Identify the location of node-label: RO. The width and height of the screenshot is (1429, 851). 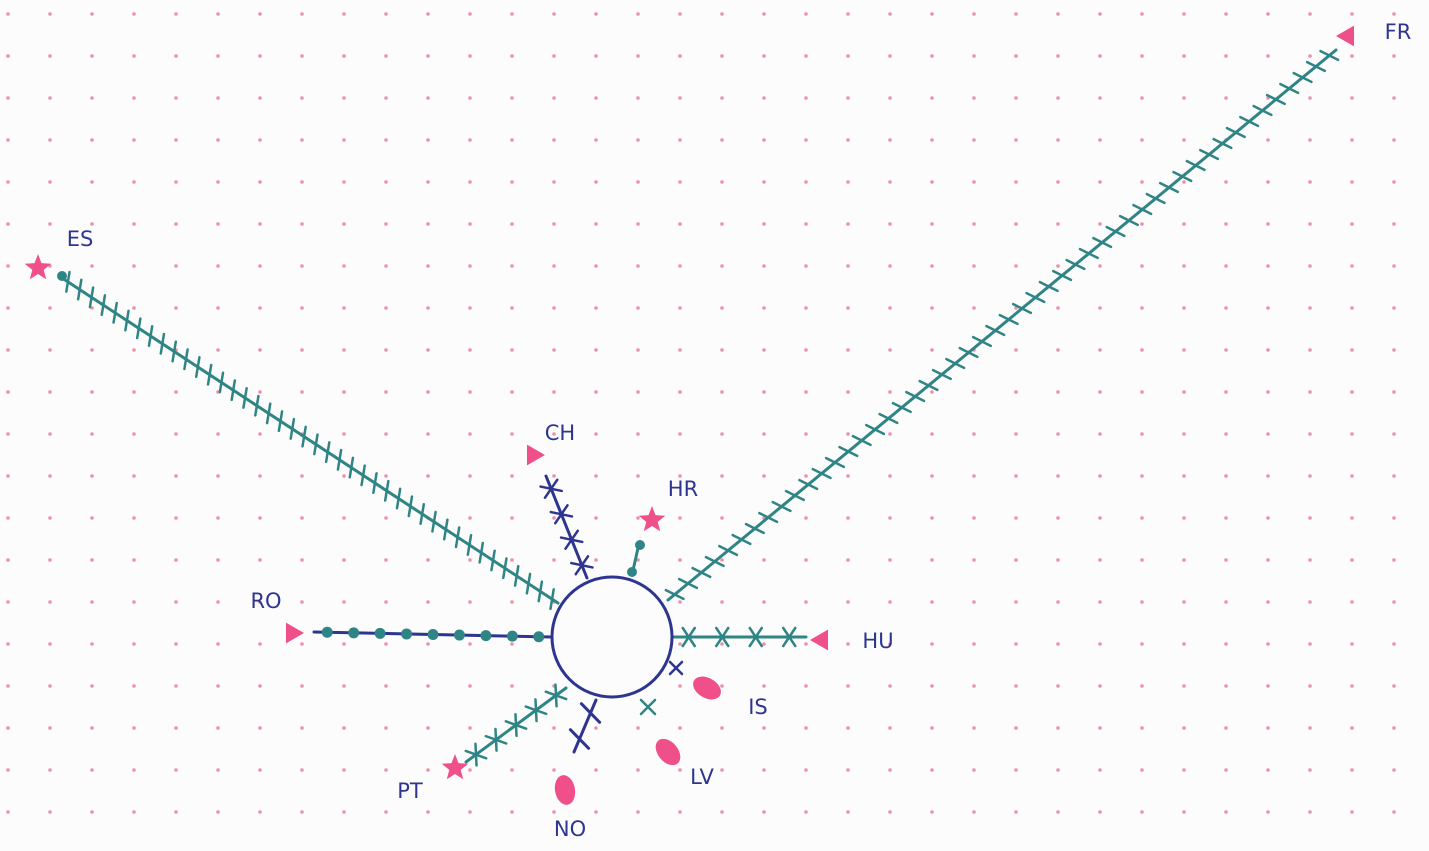
(265, 601).